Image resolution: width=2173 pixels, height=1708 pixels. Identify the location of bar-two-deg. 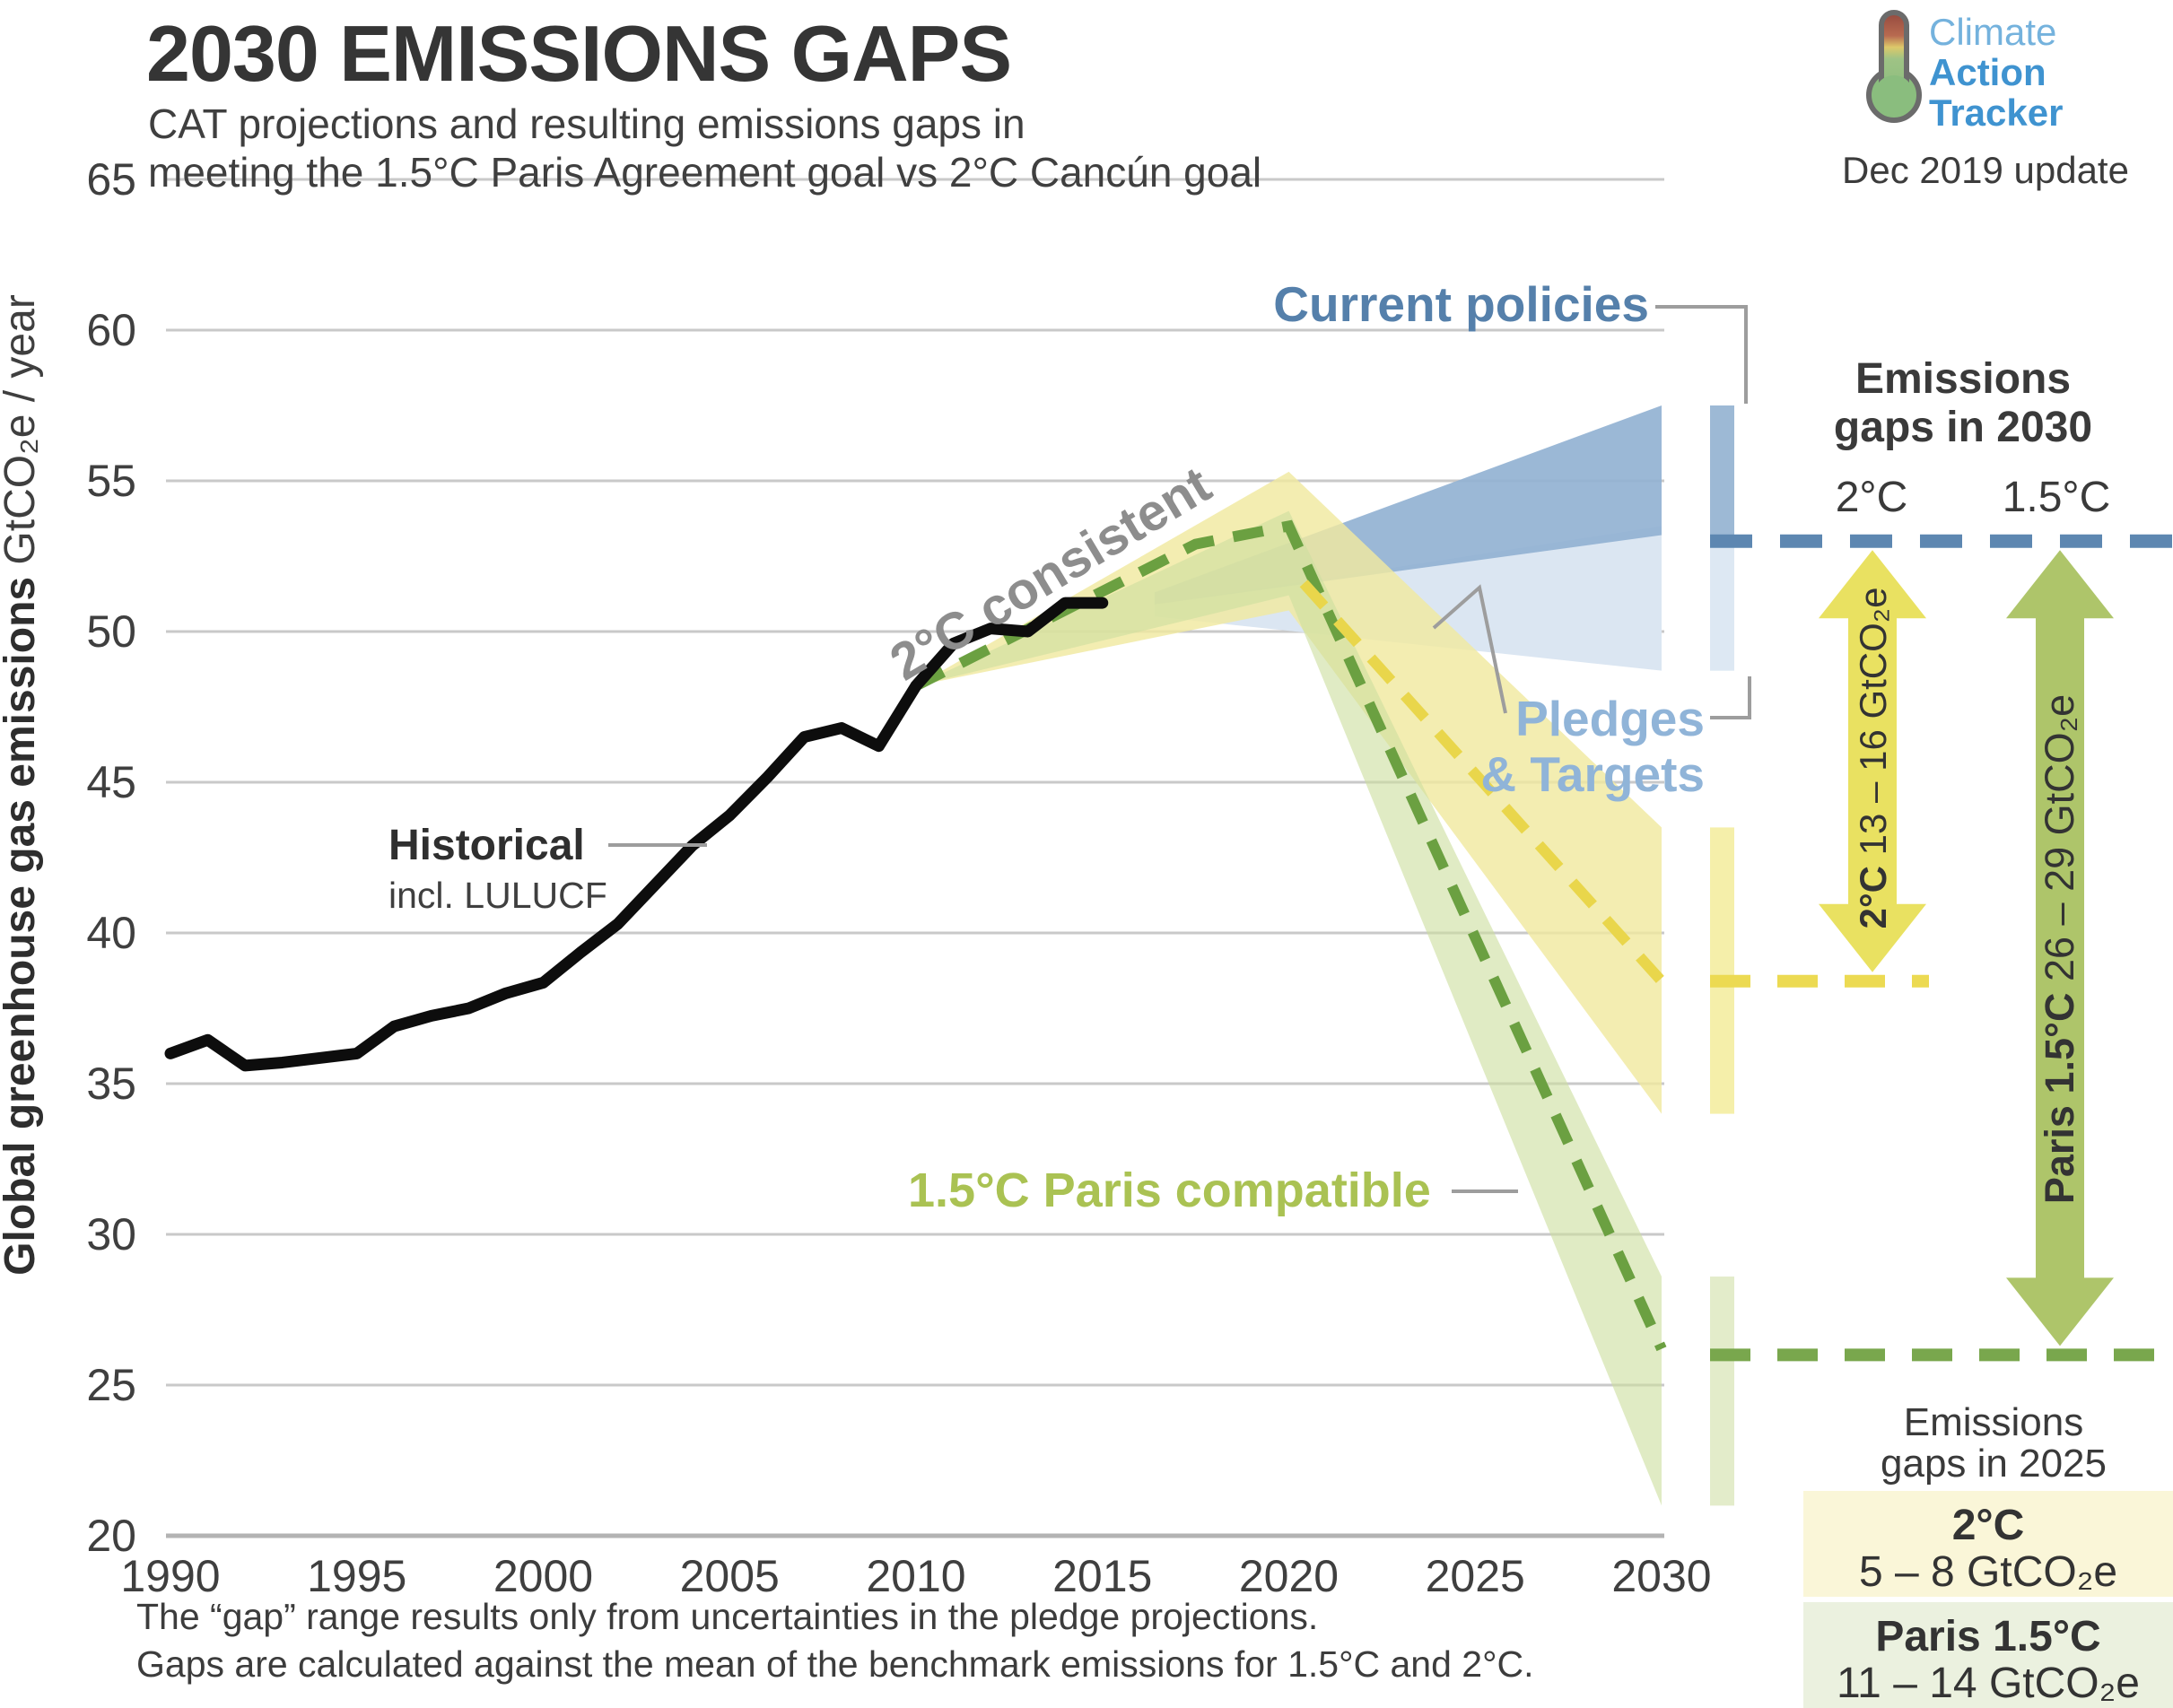
(1722, 970).